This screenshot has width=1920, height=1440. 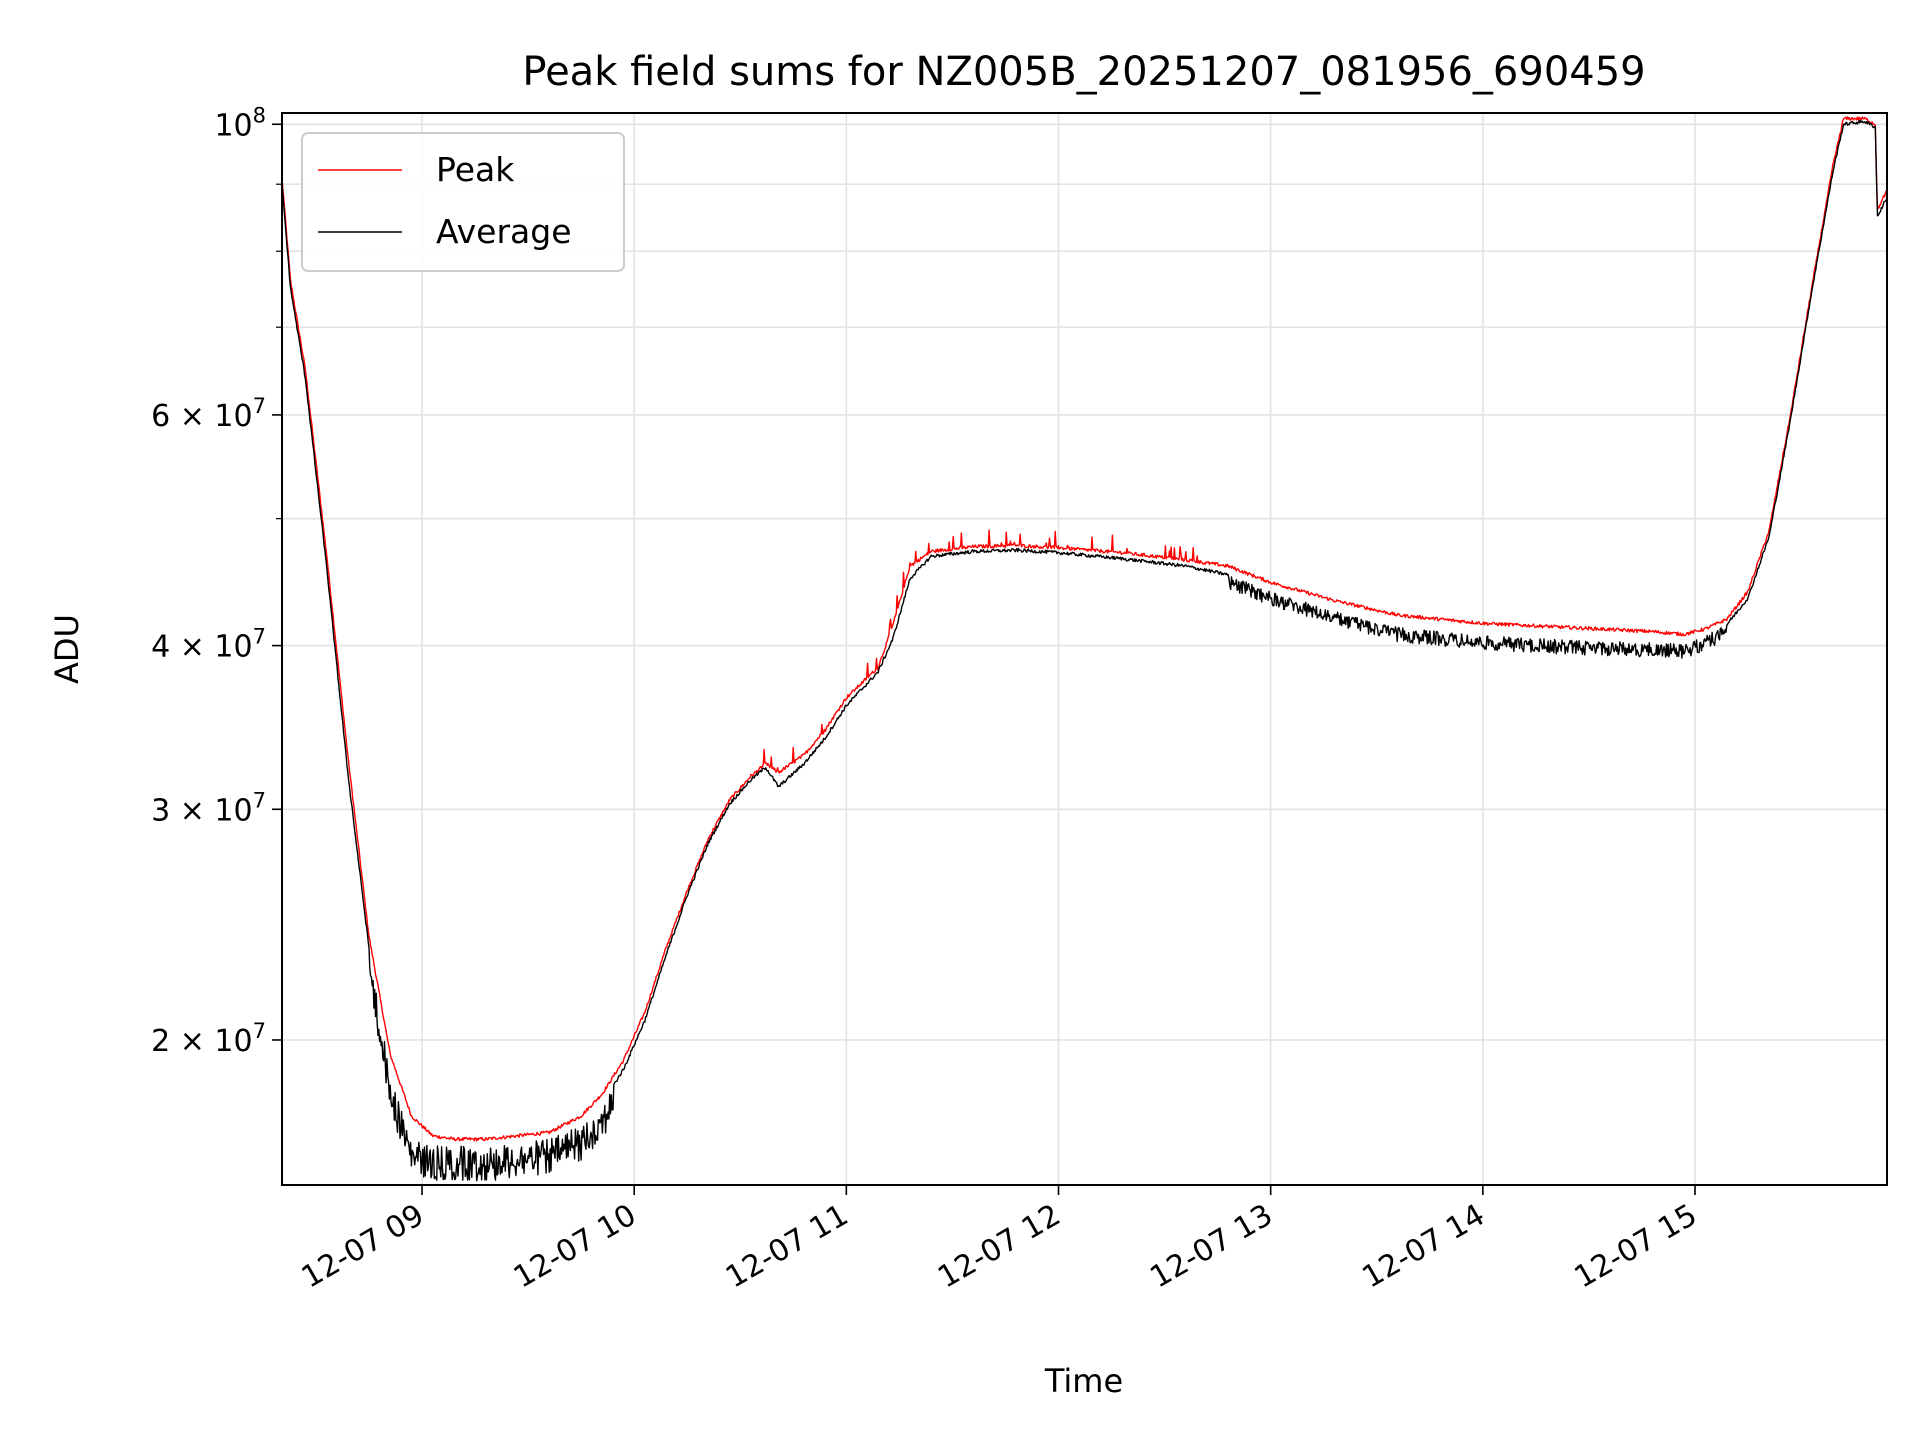 I want to click on x-tick-label: 12-07 09, so click(x=363, y=1247).